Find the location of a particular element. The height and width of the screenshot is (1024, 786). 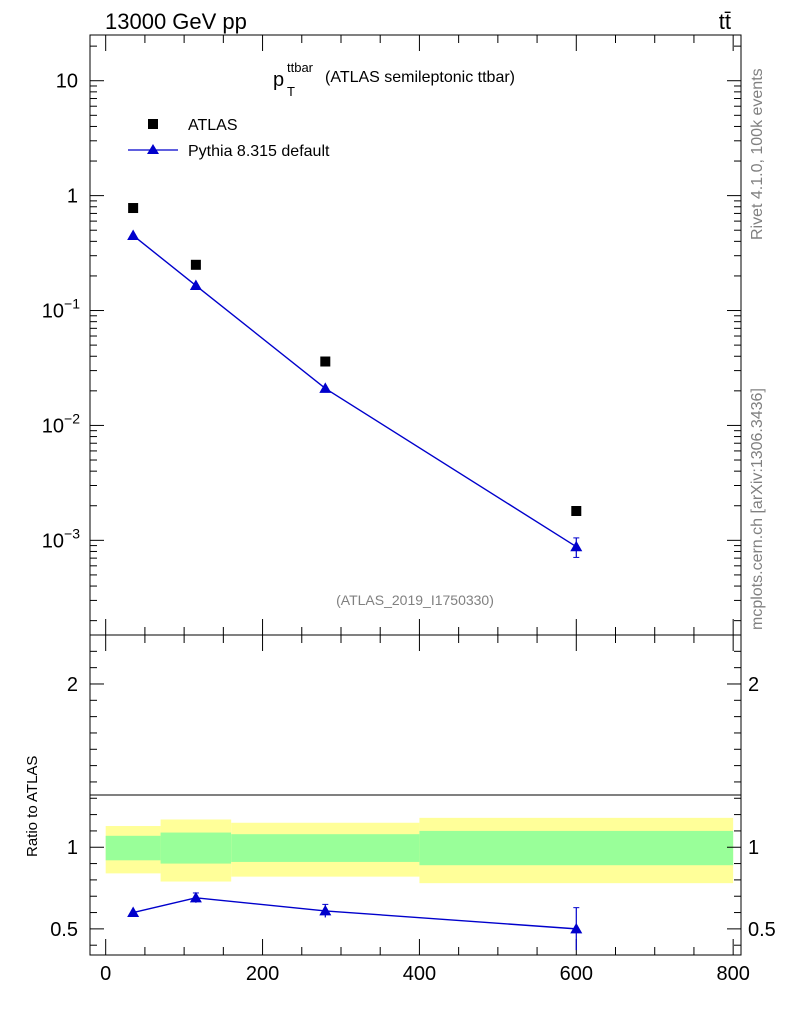

plot-title-rest: (ATLAS semileptonic ttbar) is located at coordinates (420, 77).